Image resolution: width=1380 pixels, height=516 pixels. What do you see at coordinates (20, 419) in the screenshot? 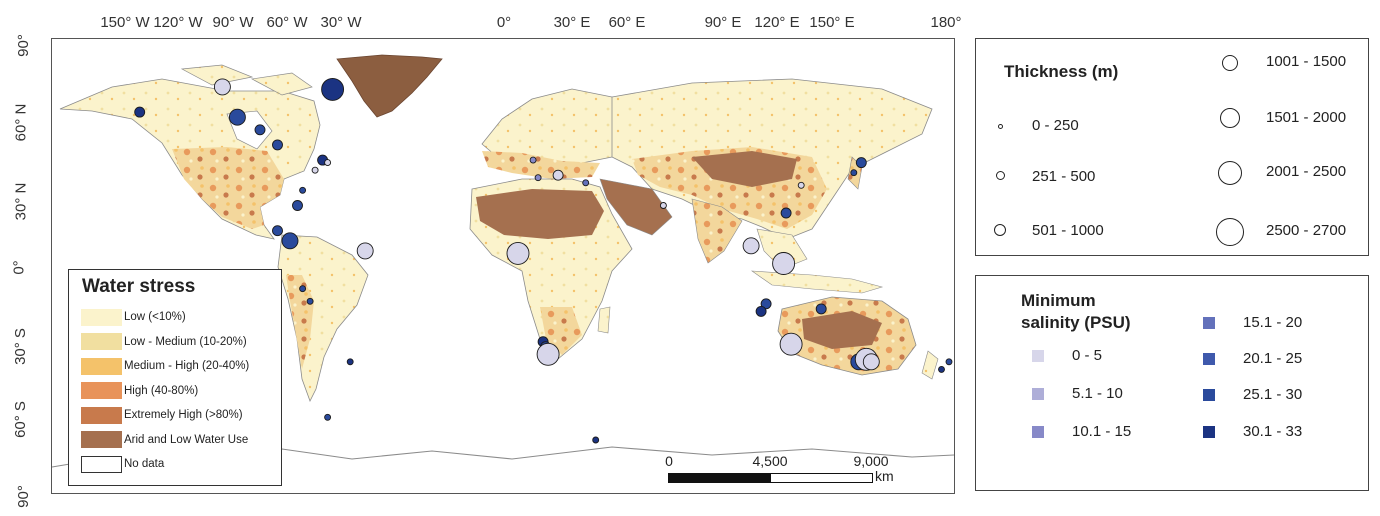
I see `latitude-label: 60° S` at bounding box center [20, 419].